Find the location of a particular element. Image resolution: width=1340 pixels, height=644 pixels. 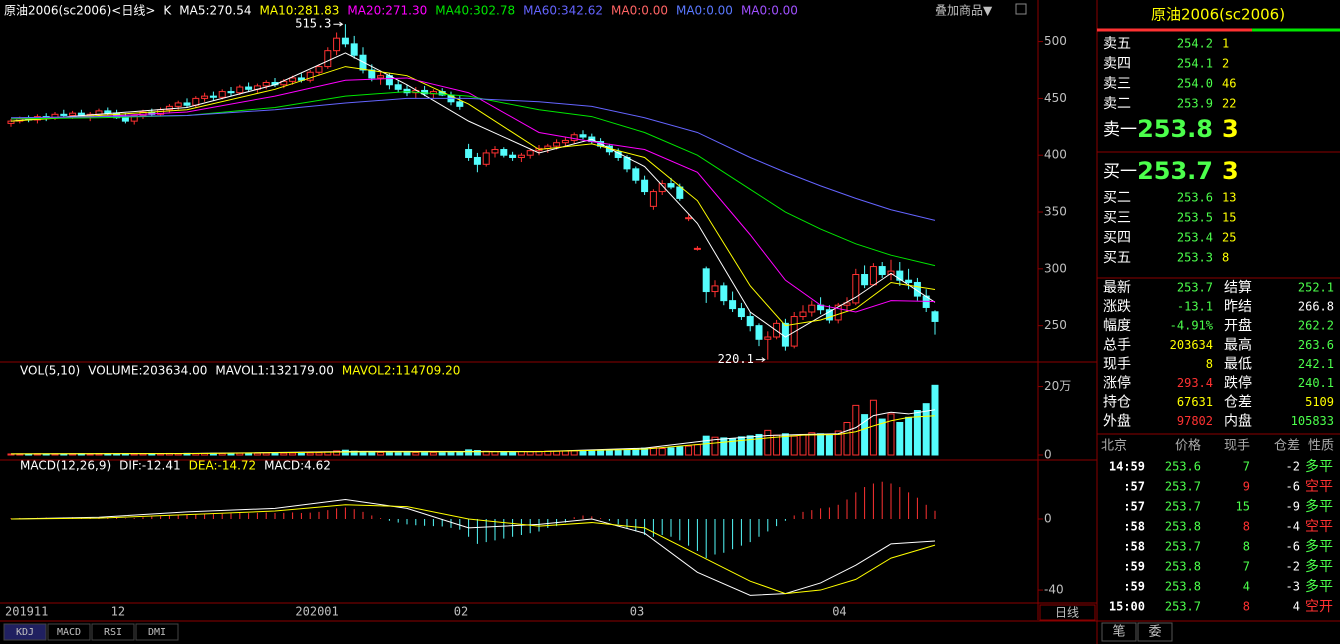

tab-label: KDJ is located at coordinates (25, 632).